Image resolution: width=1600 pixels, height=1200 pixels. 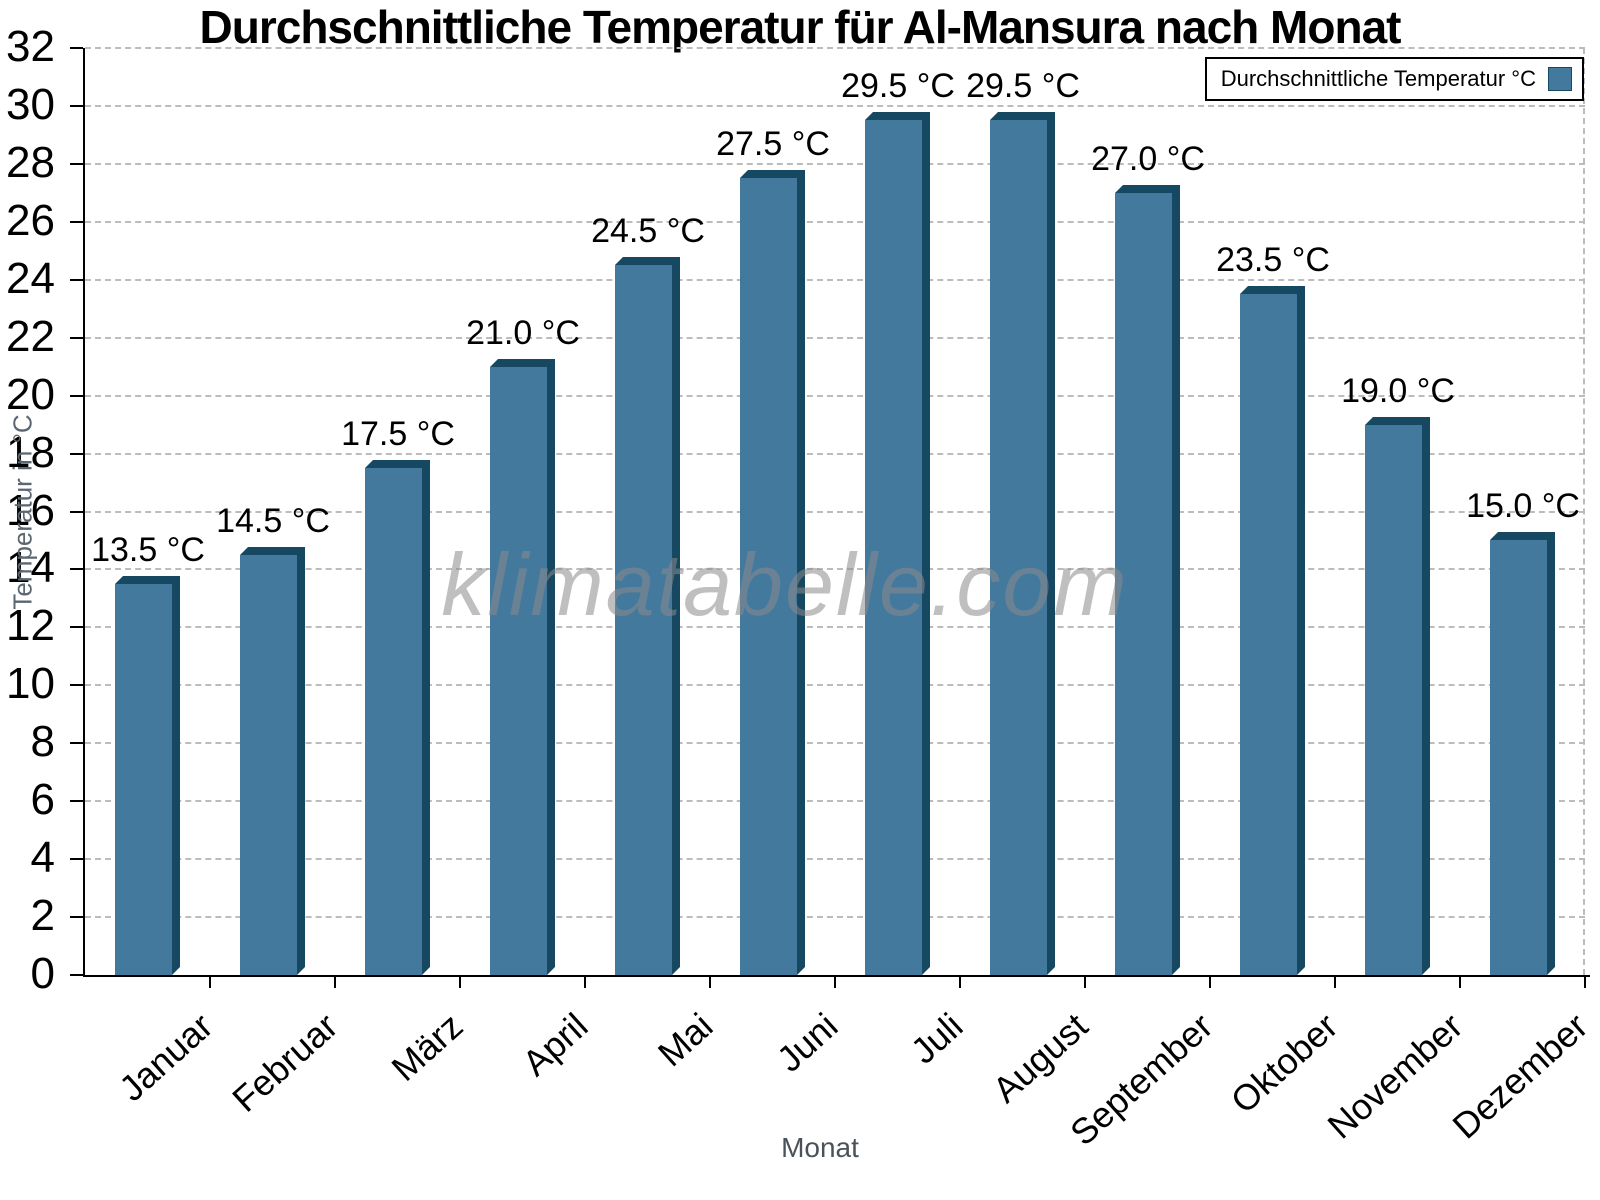 I want to click on y-tick-label-12: 12, so click(x=30, y=626).